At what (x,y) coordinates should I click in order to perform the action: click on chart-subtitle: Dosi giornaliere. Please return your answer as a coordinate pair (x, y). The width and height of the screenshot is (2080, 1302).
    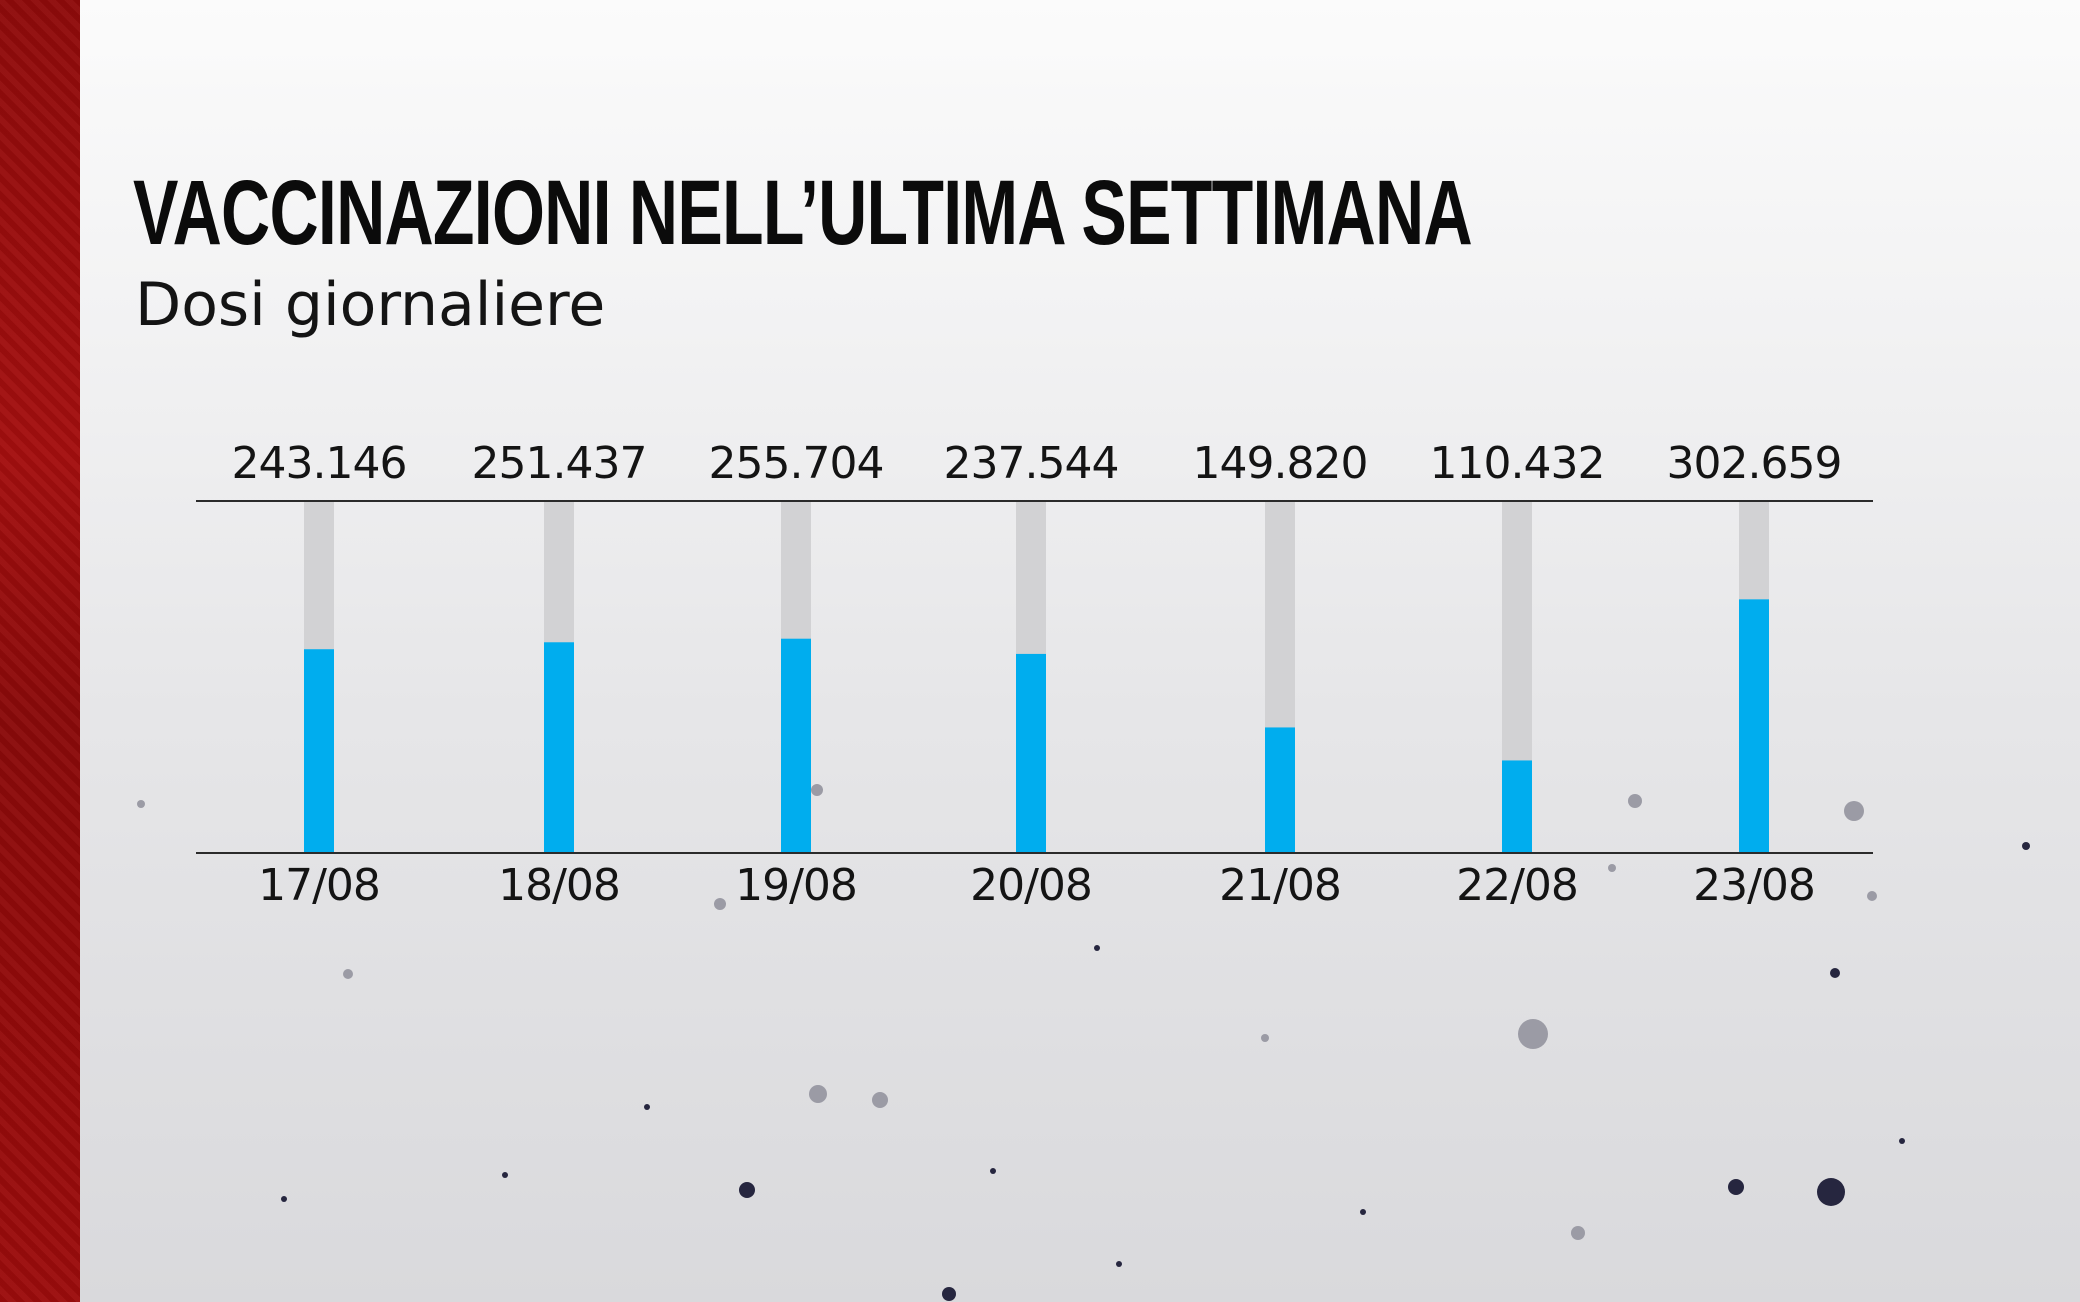
    Looking at the image, I should click on (370, 305).